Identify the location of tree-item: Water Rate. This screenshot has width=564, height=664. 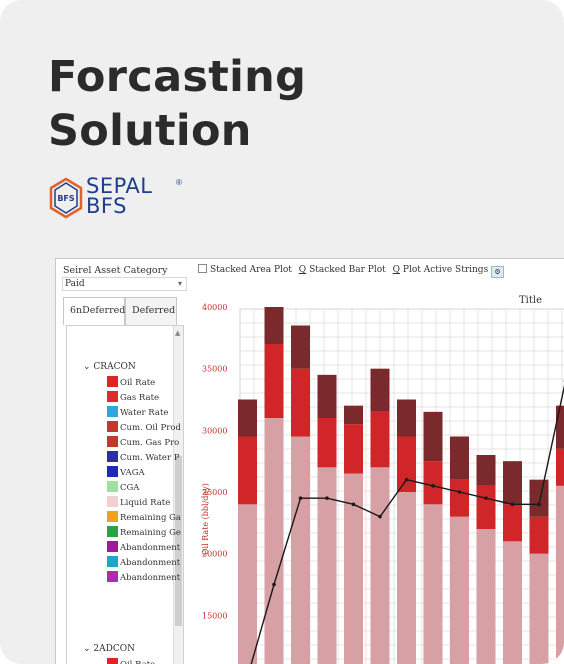
(137, 413).